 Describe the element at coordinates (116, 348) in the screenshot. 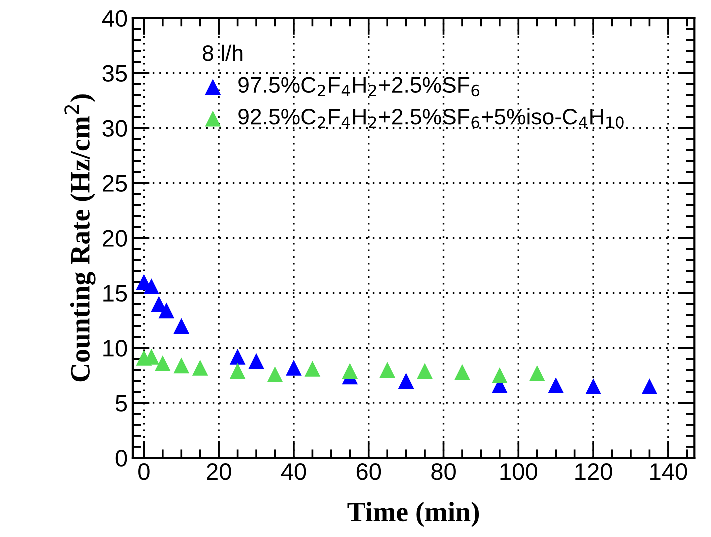

I see `y-tick-label: 10` at that location.